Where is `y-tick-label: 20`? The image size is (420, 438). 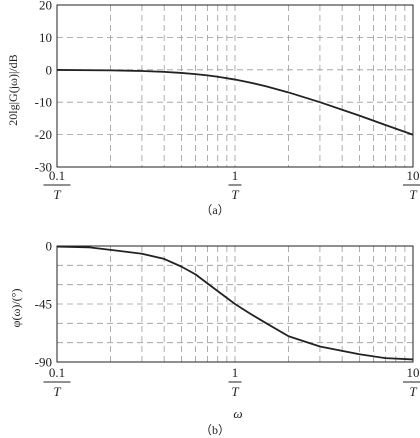
y-tick-label: 20 is located at coordinates (45, 6).